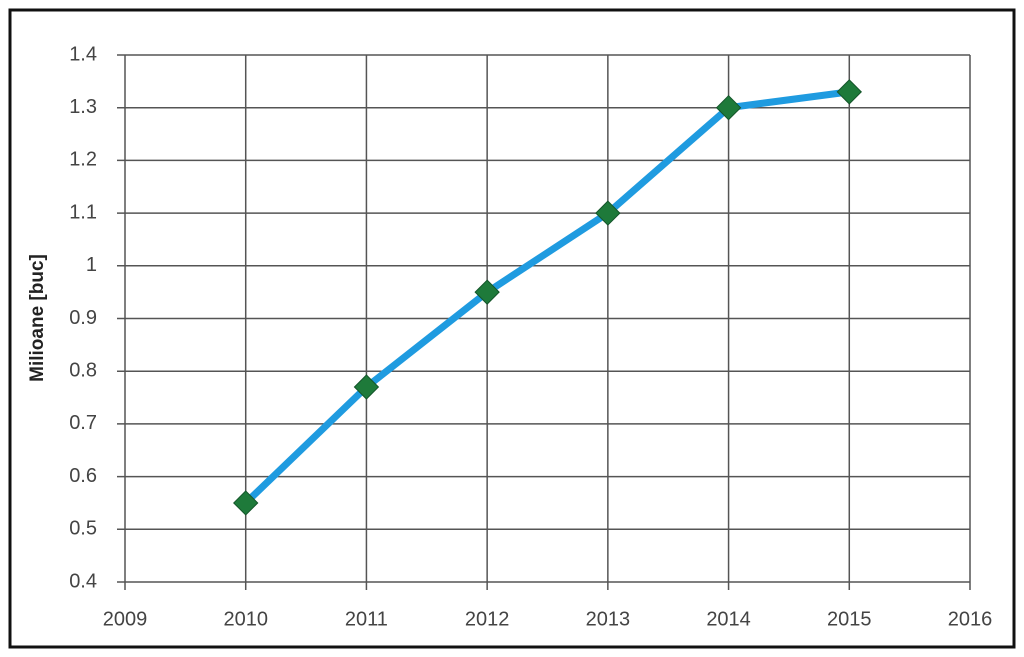 The image size is (1024, 657). I want to click on y-tick-label: 0.9, so click(83, 318).